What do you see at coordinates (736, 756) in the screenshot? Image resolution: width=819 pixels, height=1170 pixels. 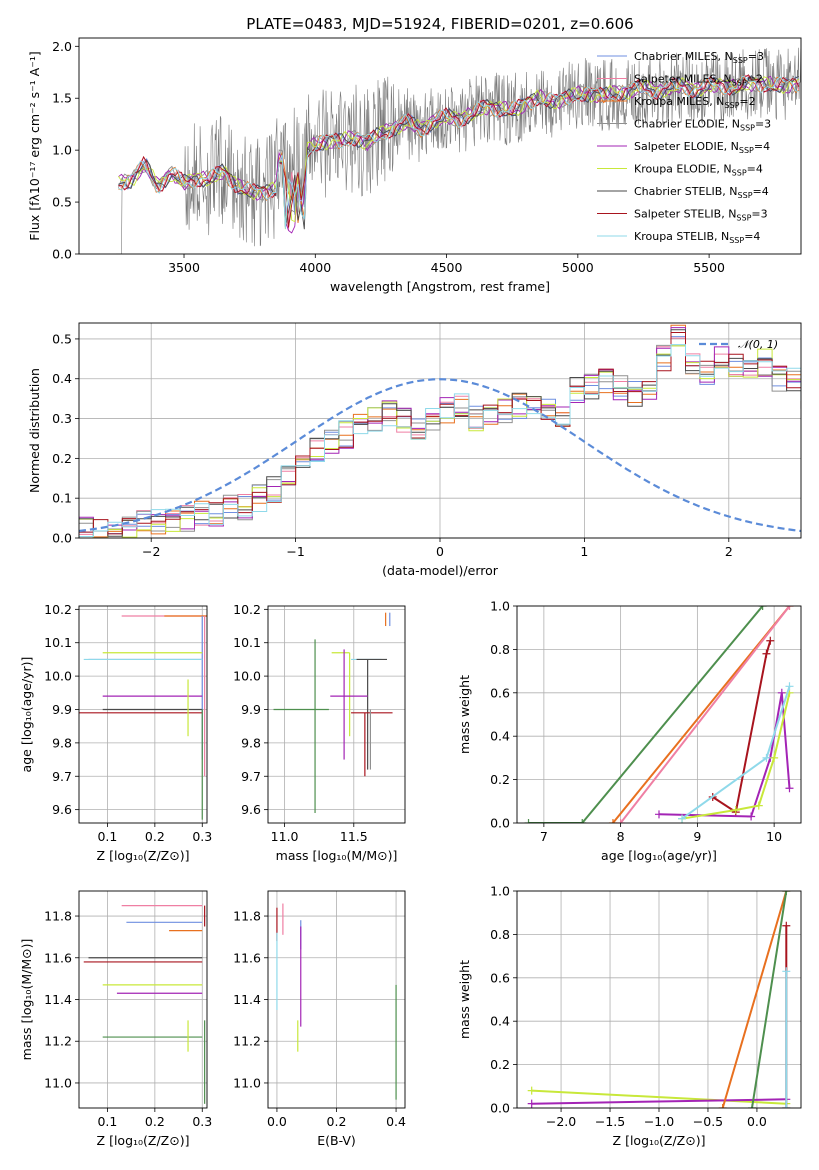 I see `weight-line-kroupa-elodie` at bounding box center [736, 756].